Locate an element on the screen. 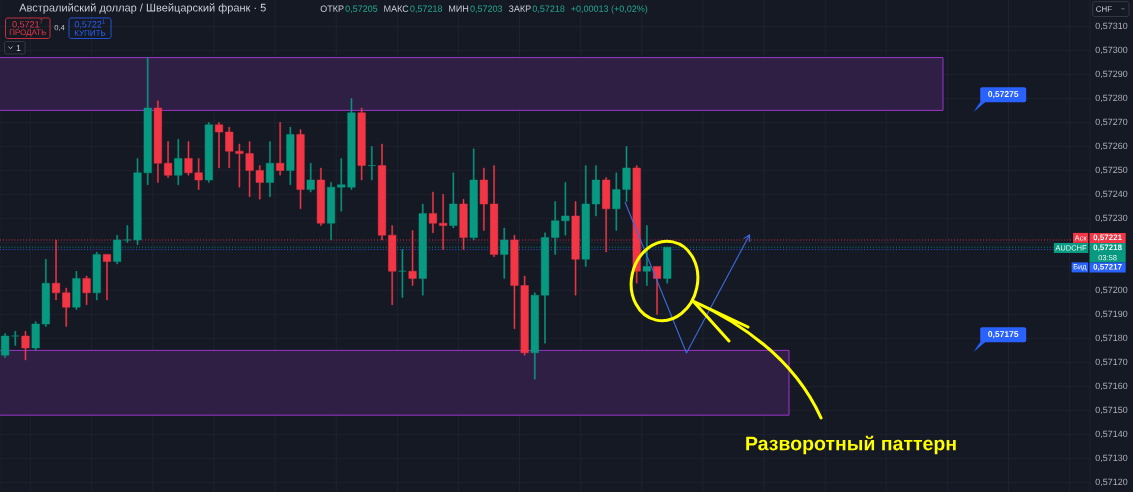 This screenshot has height=492, width=1133. y-tick-label: 0,57260 is located at coordinates (1111, 146).